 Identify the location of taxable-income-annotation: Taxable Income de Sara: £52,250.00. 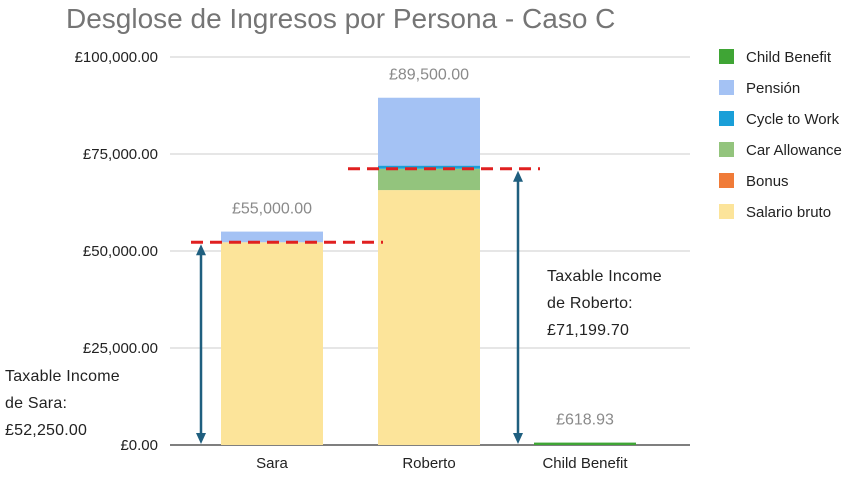
(62, 403).